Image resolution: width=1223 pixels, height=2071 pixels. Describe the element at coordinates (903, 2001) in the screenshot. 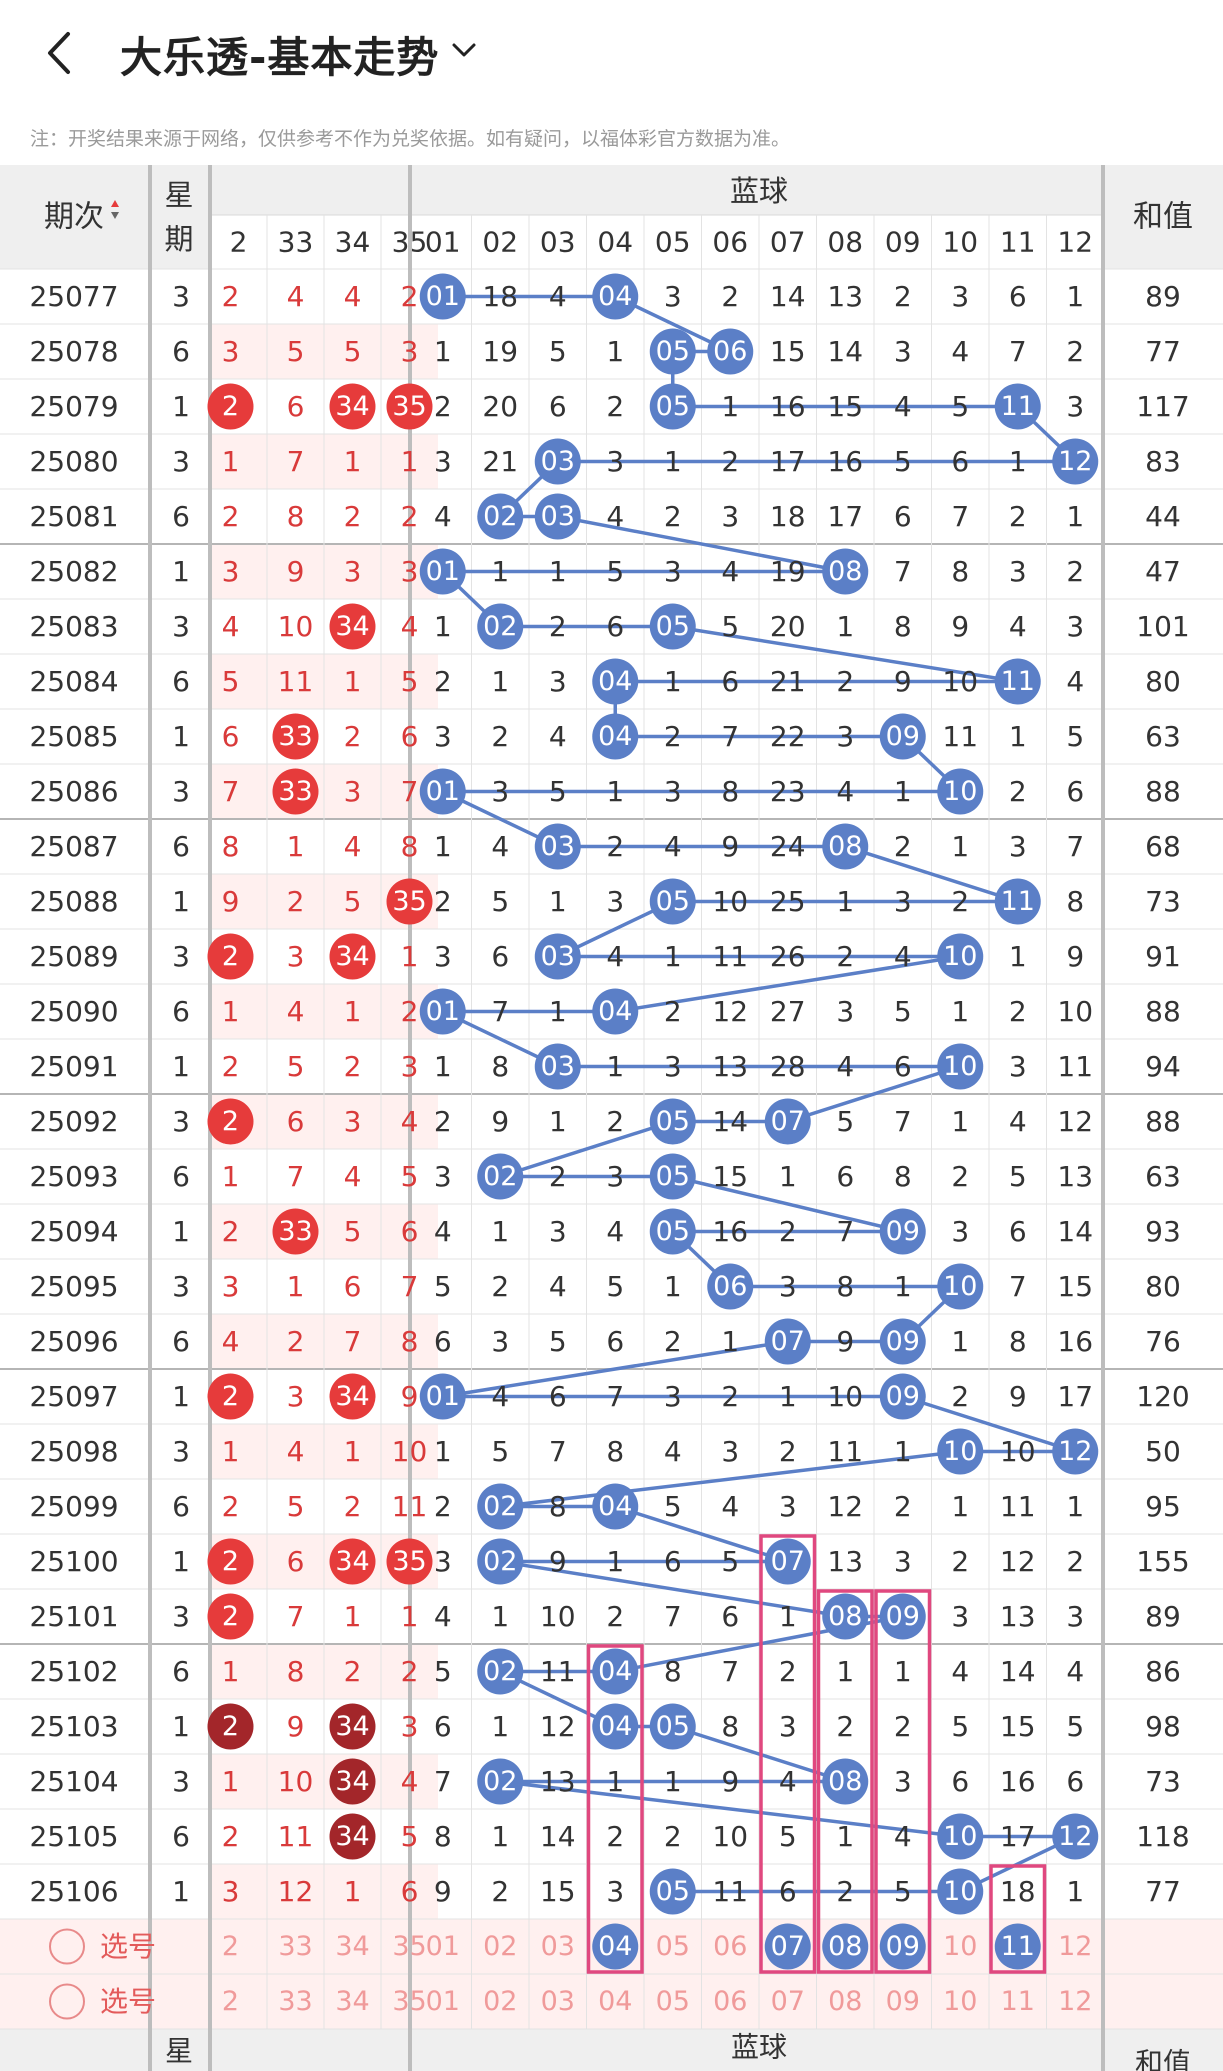

I see `select-blue-number: 09` at that location.